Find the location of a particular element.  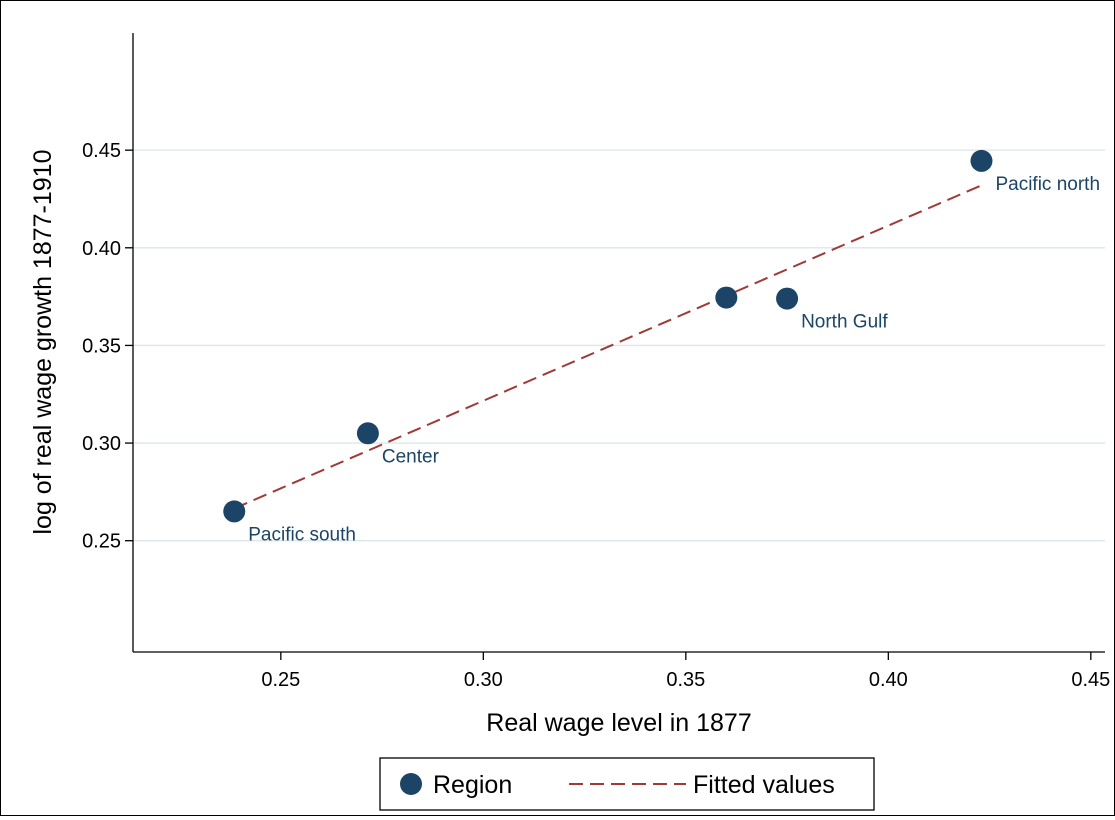

legend-box is located at coordinates (627, 784).